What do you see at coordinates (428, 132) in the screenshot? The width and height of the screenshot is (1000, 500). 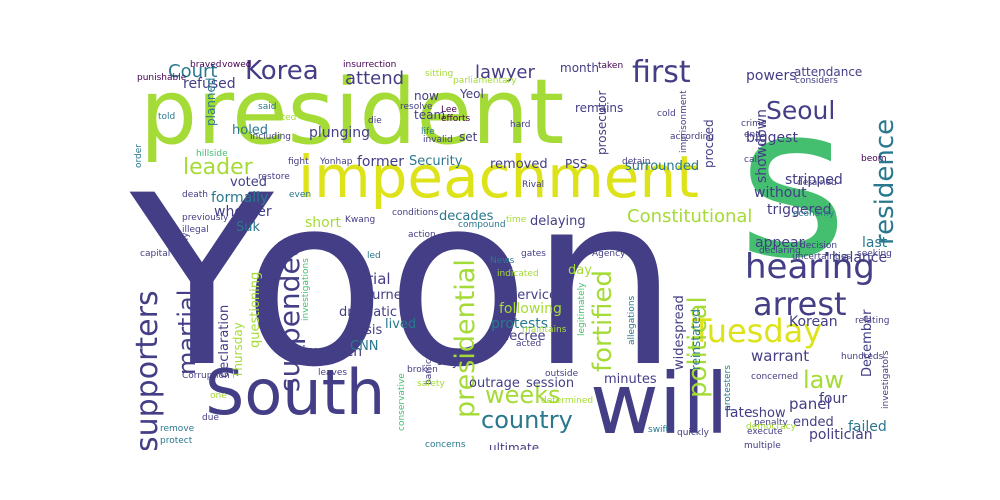 I see `word-life: life` at bounding box center [428, 132].